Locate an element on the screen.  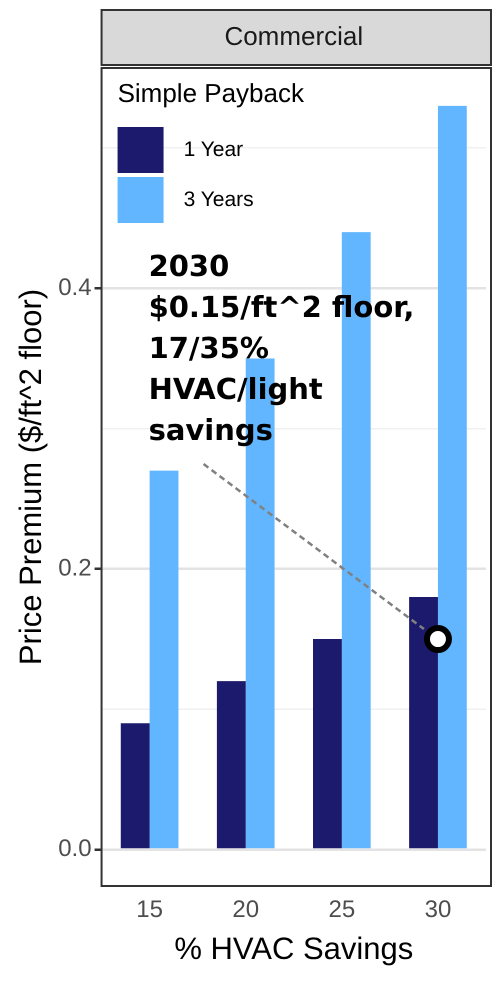
chart-title: Commercial is located at coordinates (294, 36).